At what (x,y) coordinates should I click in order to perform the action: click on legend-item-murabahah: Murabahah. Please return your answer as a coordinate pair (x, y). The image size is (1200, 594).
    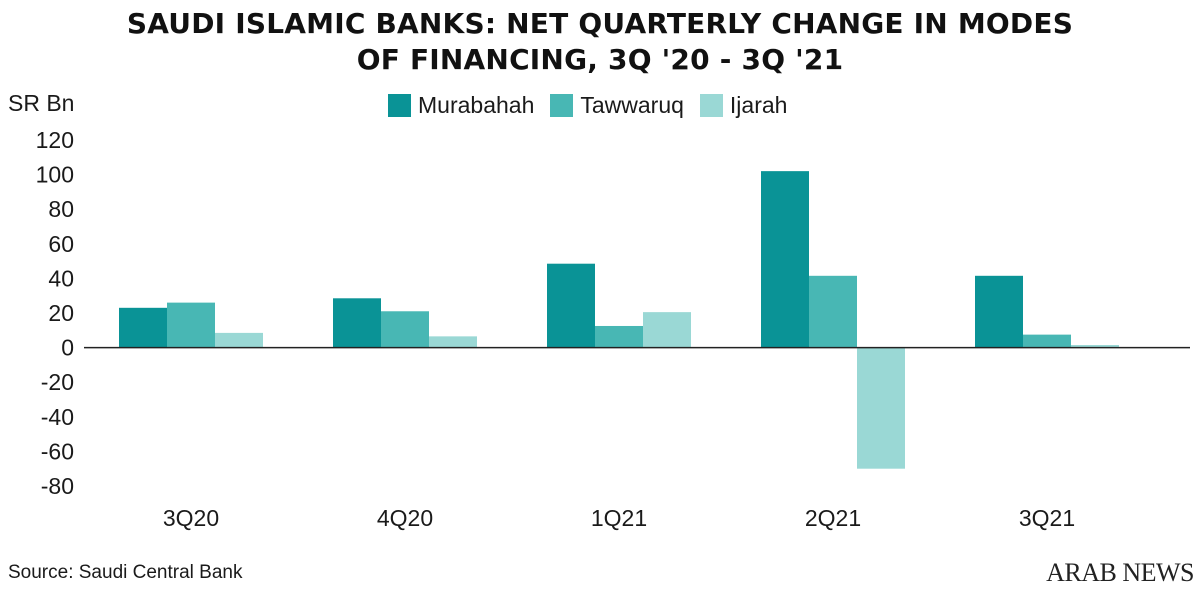
    Looking at the image, I should click on (461, 105).